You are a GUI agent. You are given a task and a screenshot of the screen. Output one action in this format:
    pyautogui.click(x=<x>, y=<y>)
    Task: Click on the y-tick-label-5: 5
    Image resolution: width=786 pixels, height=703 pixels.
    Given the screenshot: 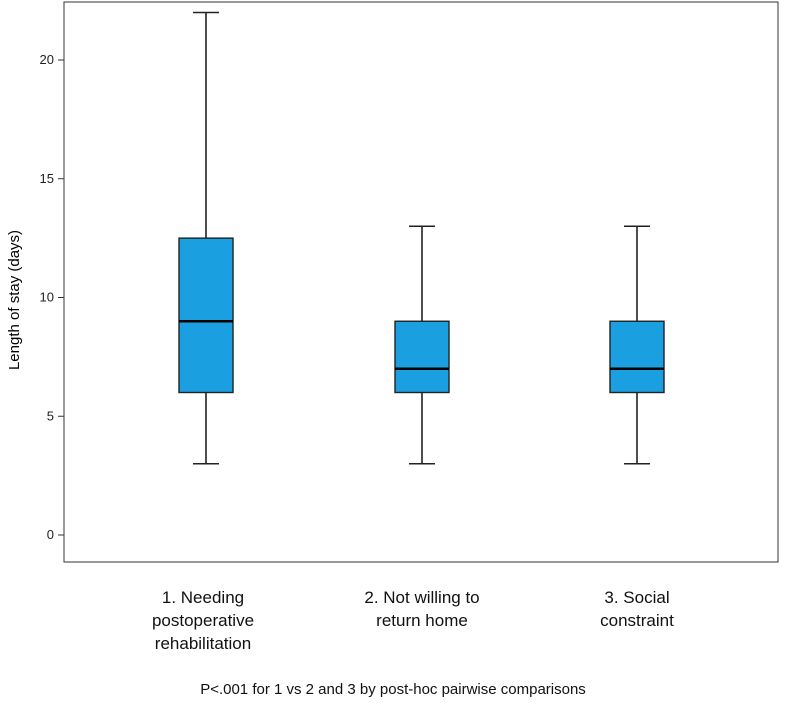 What is the action you would take?
    pyautogui.click(x=50, y=415)
    